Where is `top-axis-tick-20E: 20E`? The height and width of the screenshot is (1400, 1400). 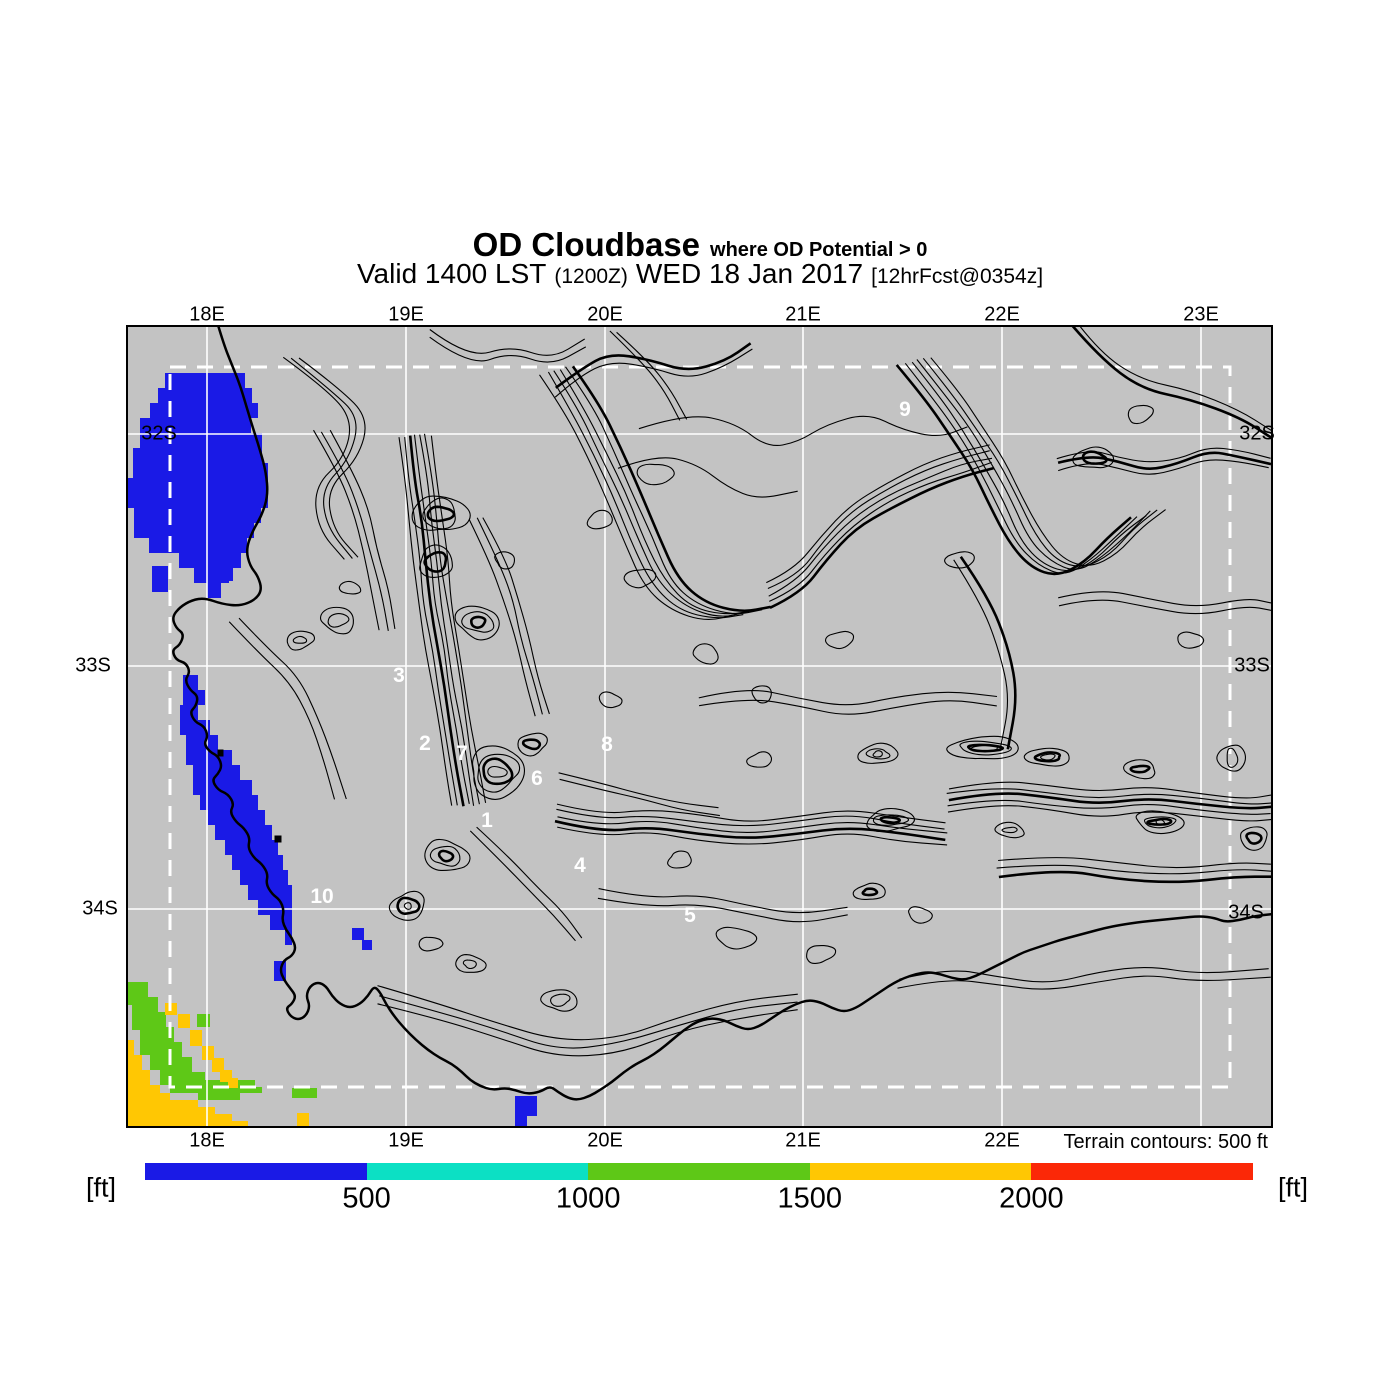
top-axis-tick-20E: 20E is located at coordinates (605, 314).